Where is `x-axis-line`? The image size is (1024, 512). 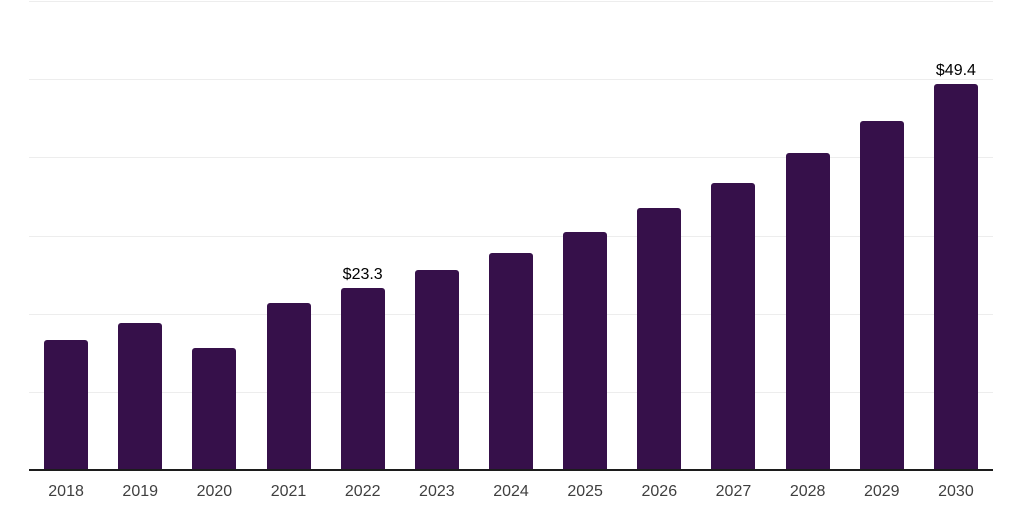 x-axis-line is located at coordinates (511, 470).